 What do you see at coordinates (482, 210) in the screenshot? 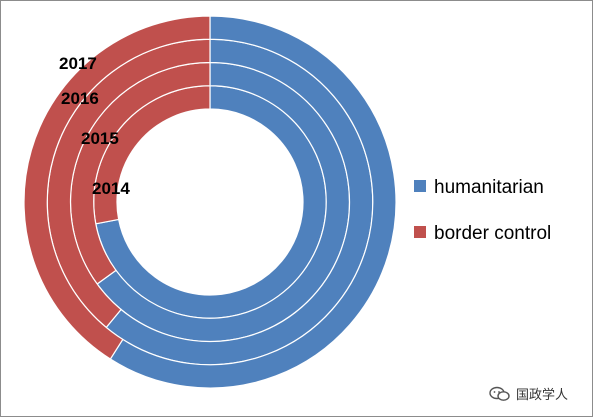
I see `legend: humanitarian border control` at bounding box center [482, 210].